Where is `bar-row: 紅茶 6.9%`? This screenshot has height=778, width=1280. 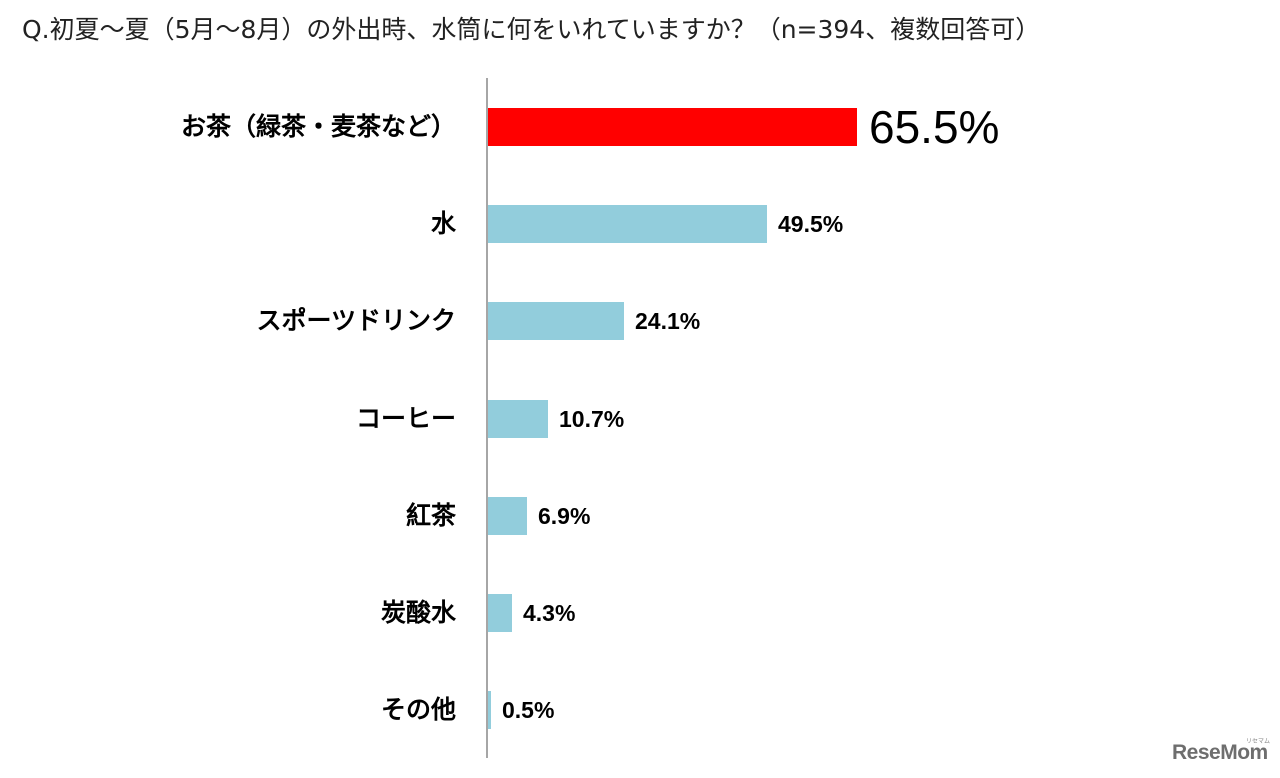 bar-row: 紅茶 6.9% is located at coordinates (640, 516).